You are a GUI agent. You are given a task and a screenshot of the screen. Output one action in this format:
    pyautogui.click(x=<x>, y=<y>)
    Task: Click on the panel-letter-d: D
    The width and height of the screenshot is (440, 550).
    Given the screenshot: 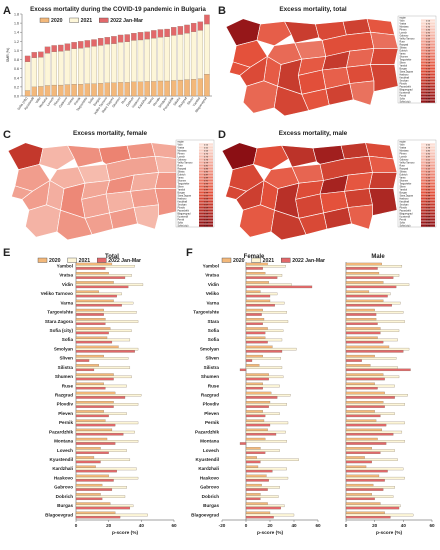 What is the action you would take?
    pyautogui.click(x=222, y=135)
    